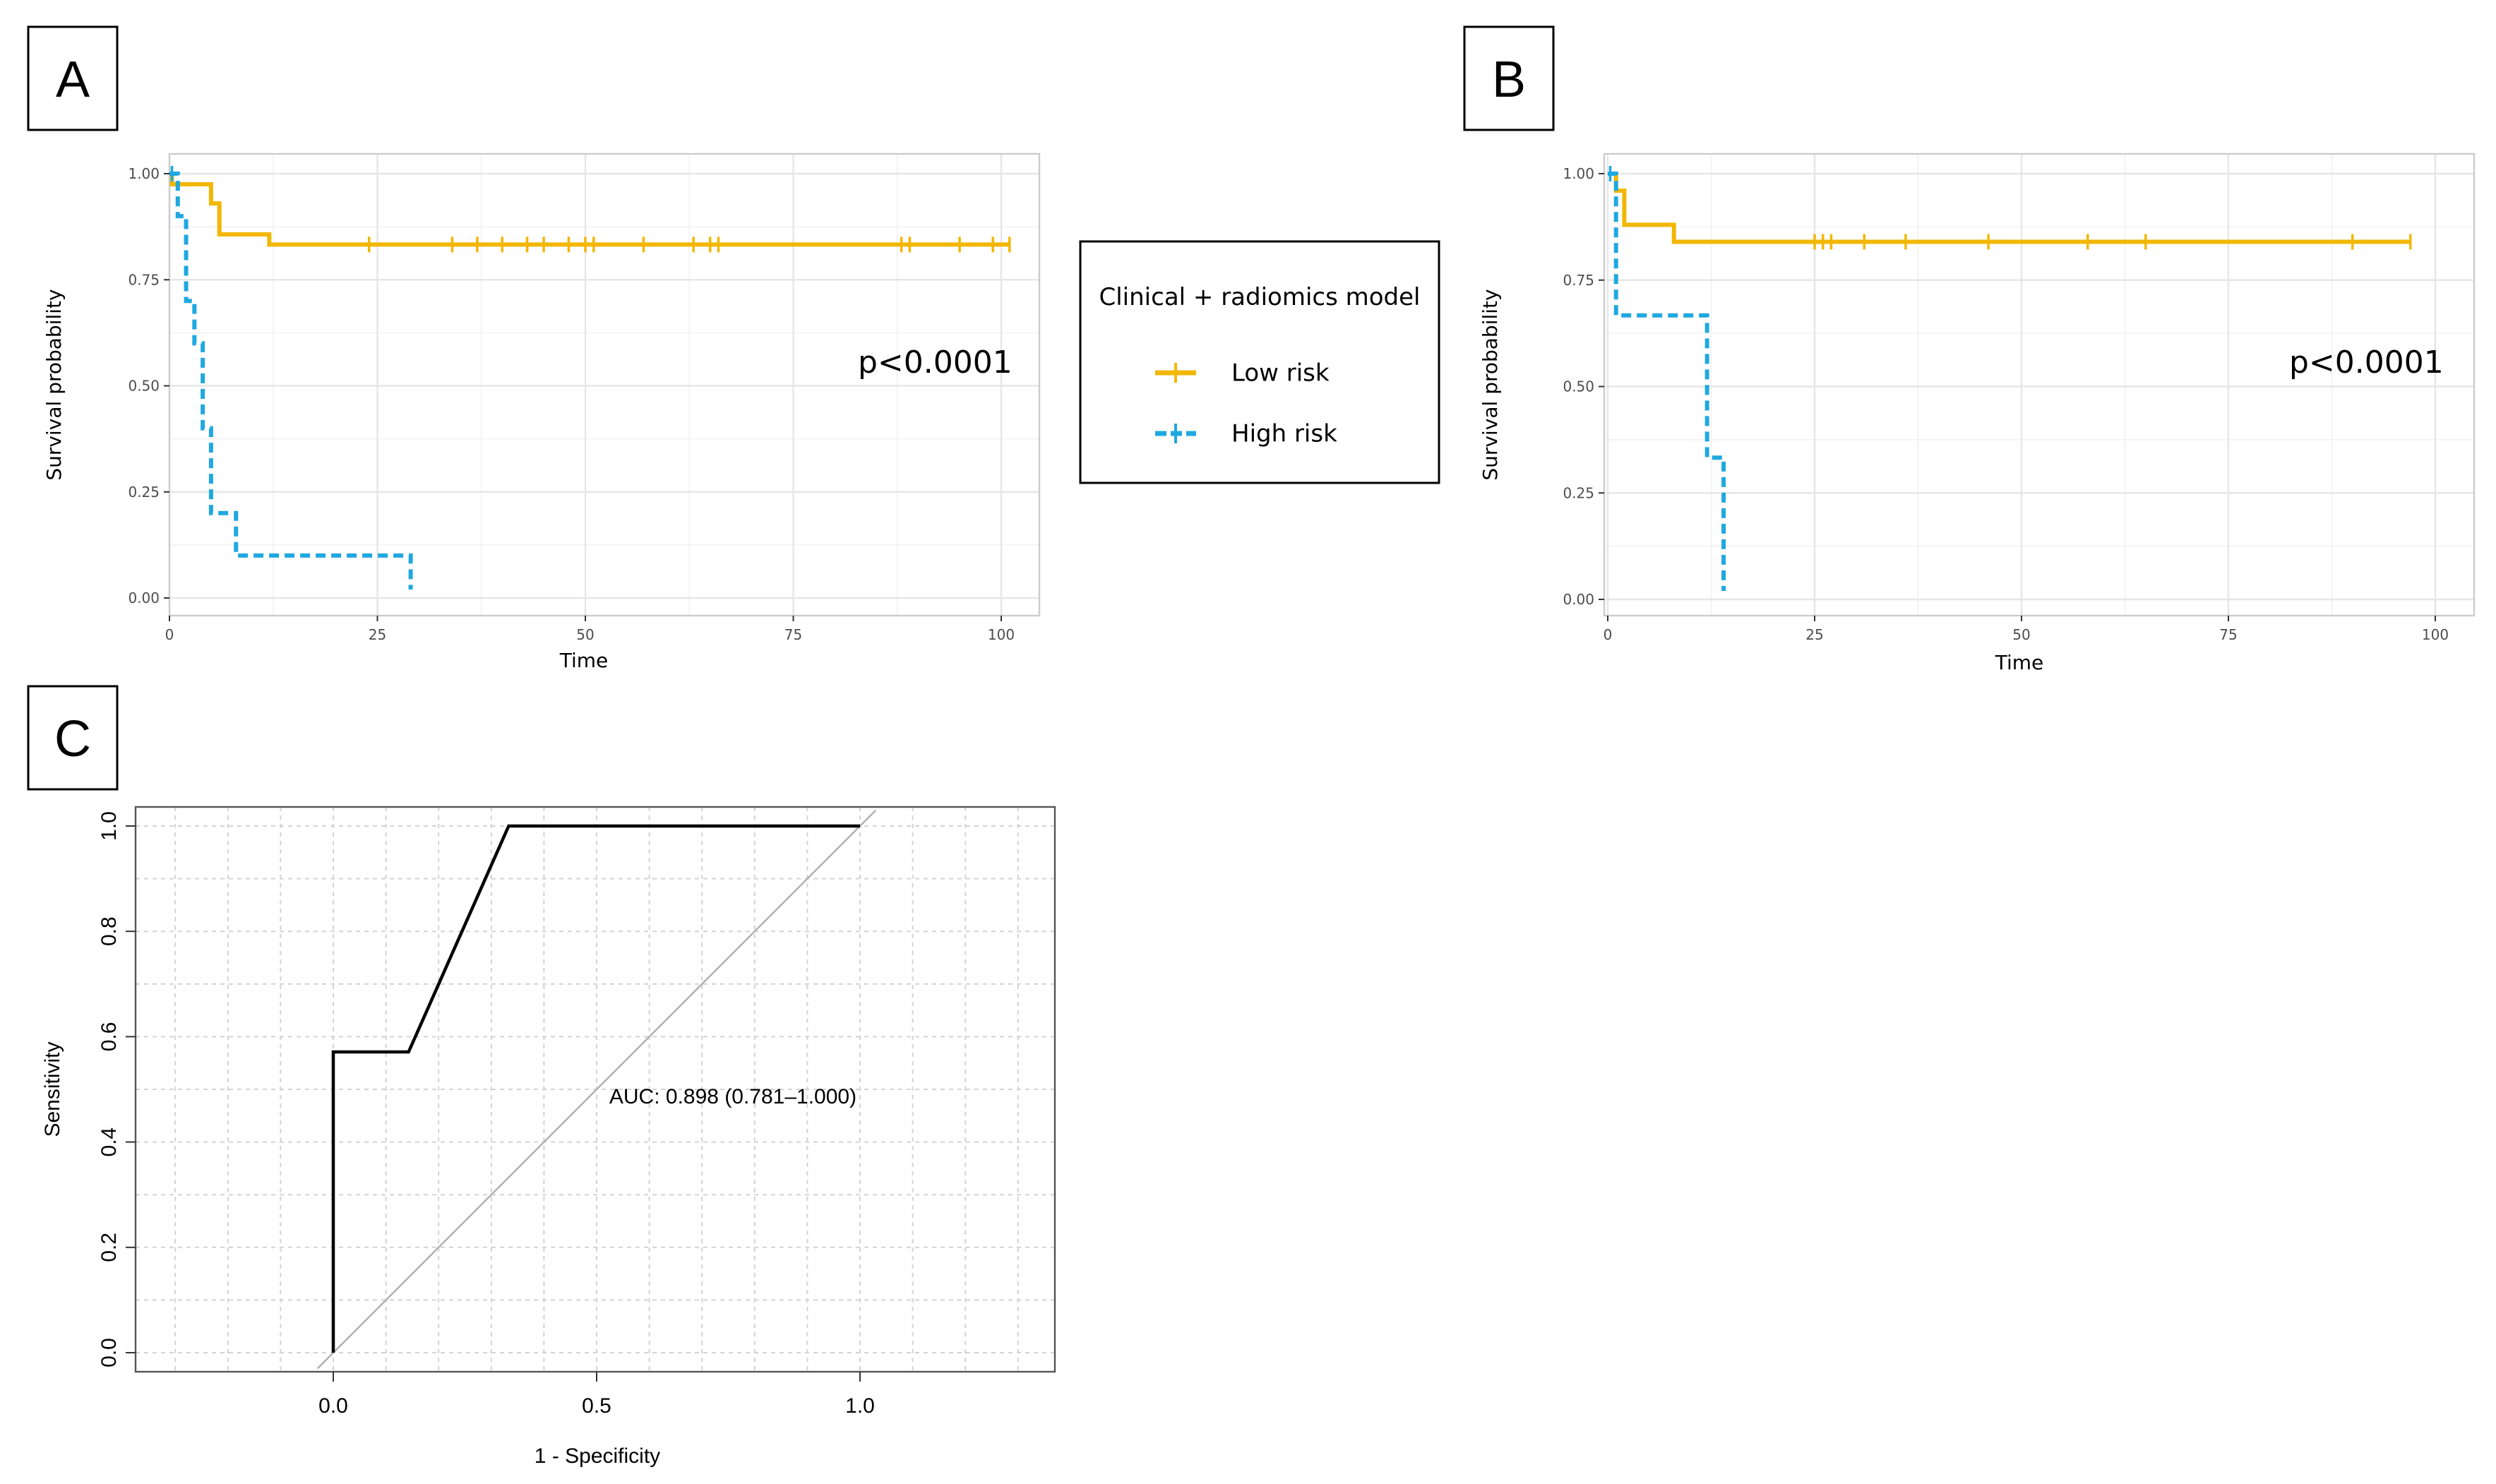 This screenshot has height=1484, width=2496. I want to click on legend-item-high-risk: High risk, so click(1246, 434).